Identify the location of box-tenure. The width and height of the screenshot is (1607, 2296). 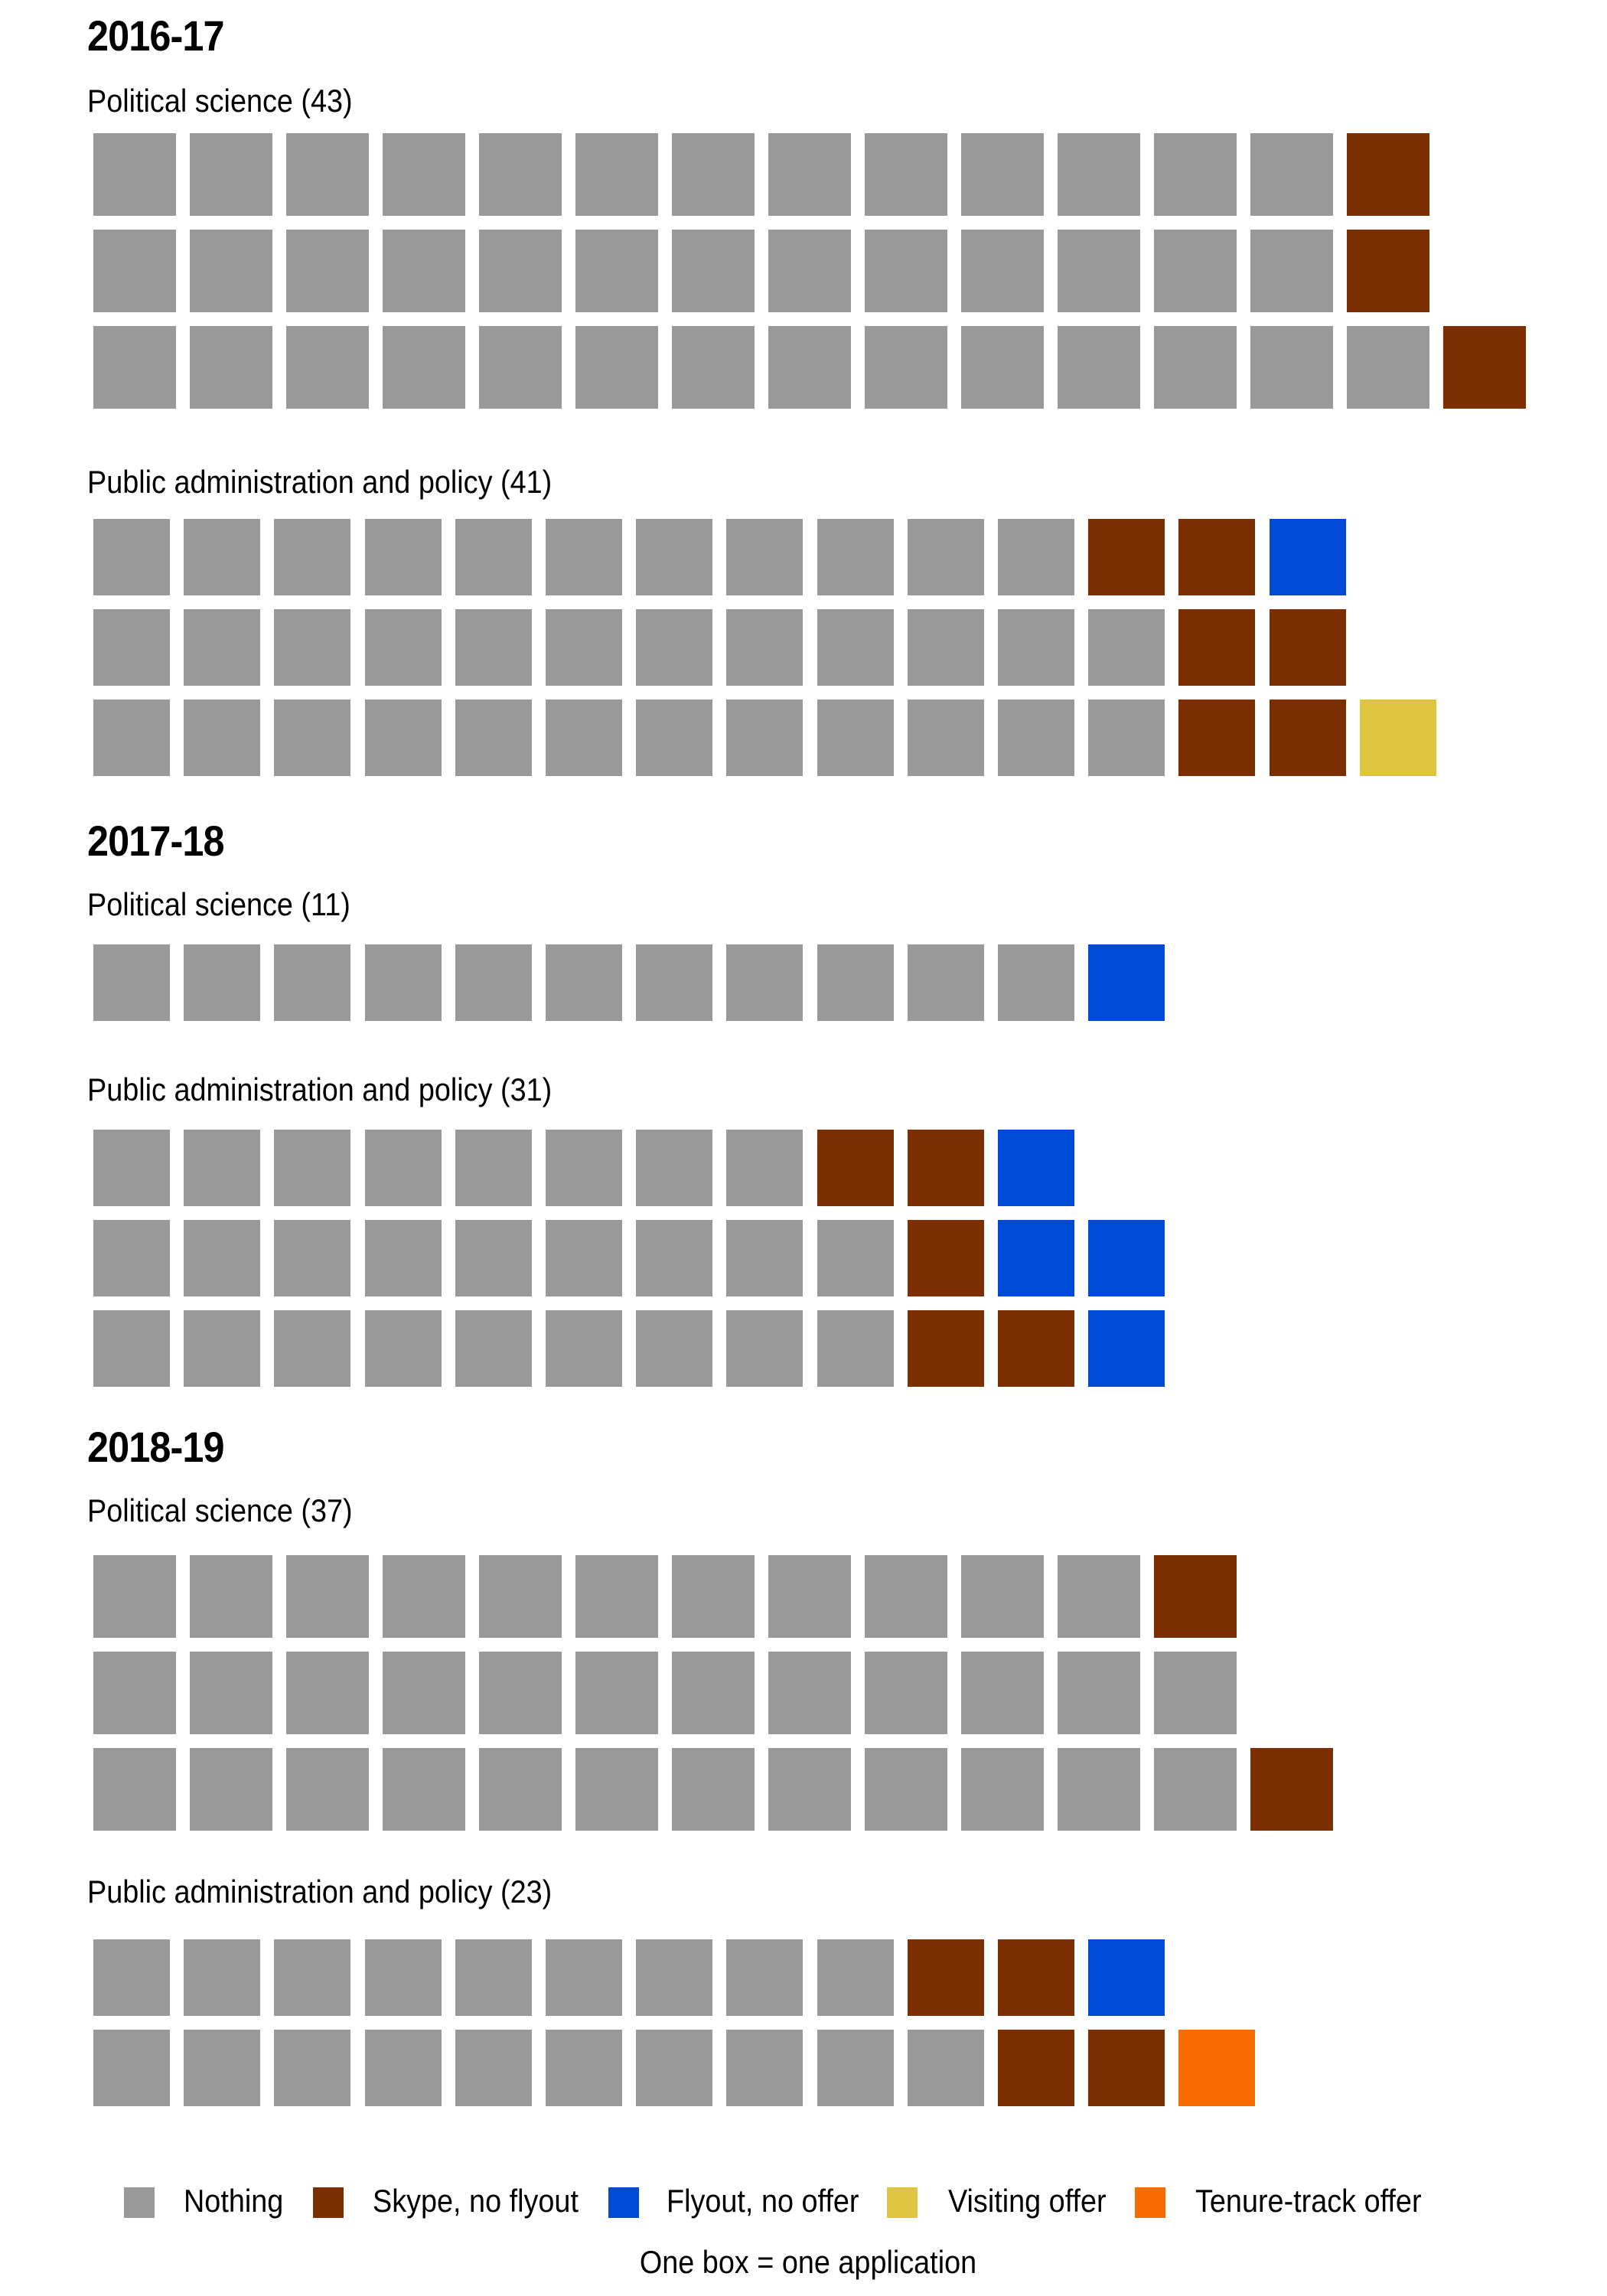
(1216, 2068).